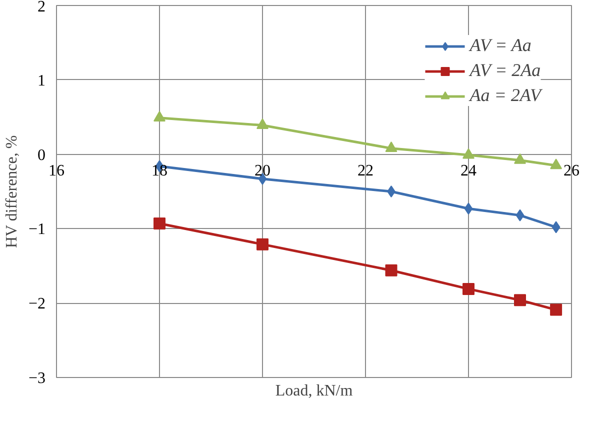 This screenshot has width=607, height=433. Describe the element at coordinates (42, 81) in the screenshot. I see `y-tick-label: 1` at that location.